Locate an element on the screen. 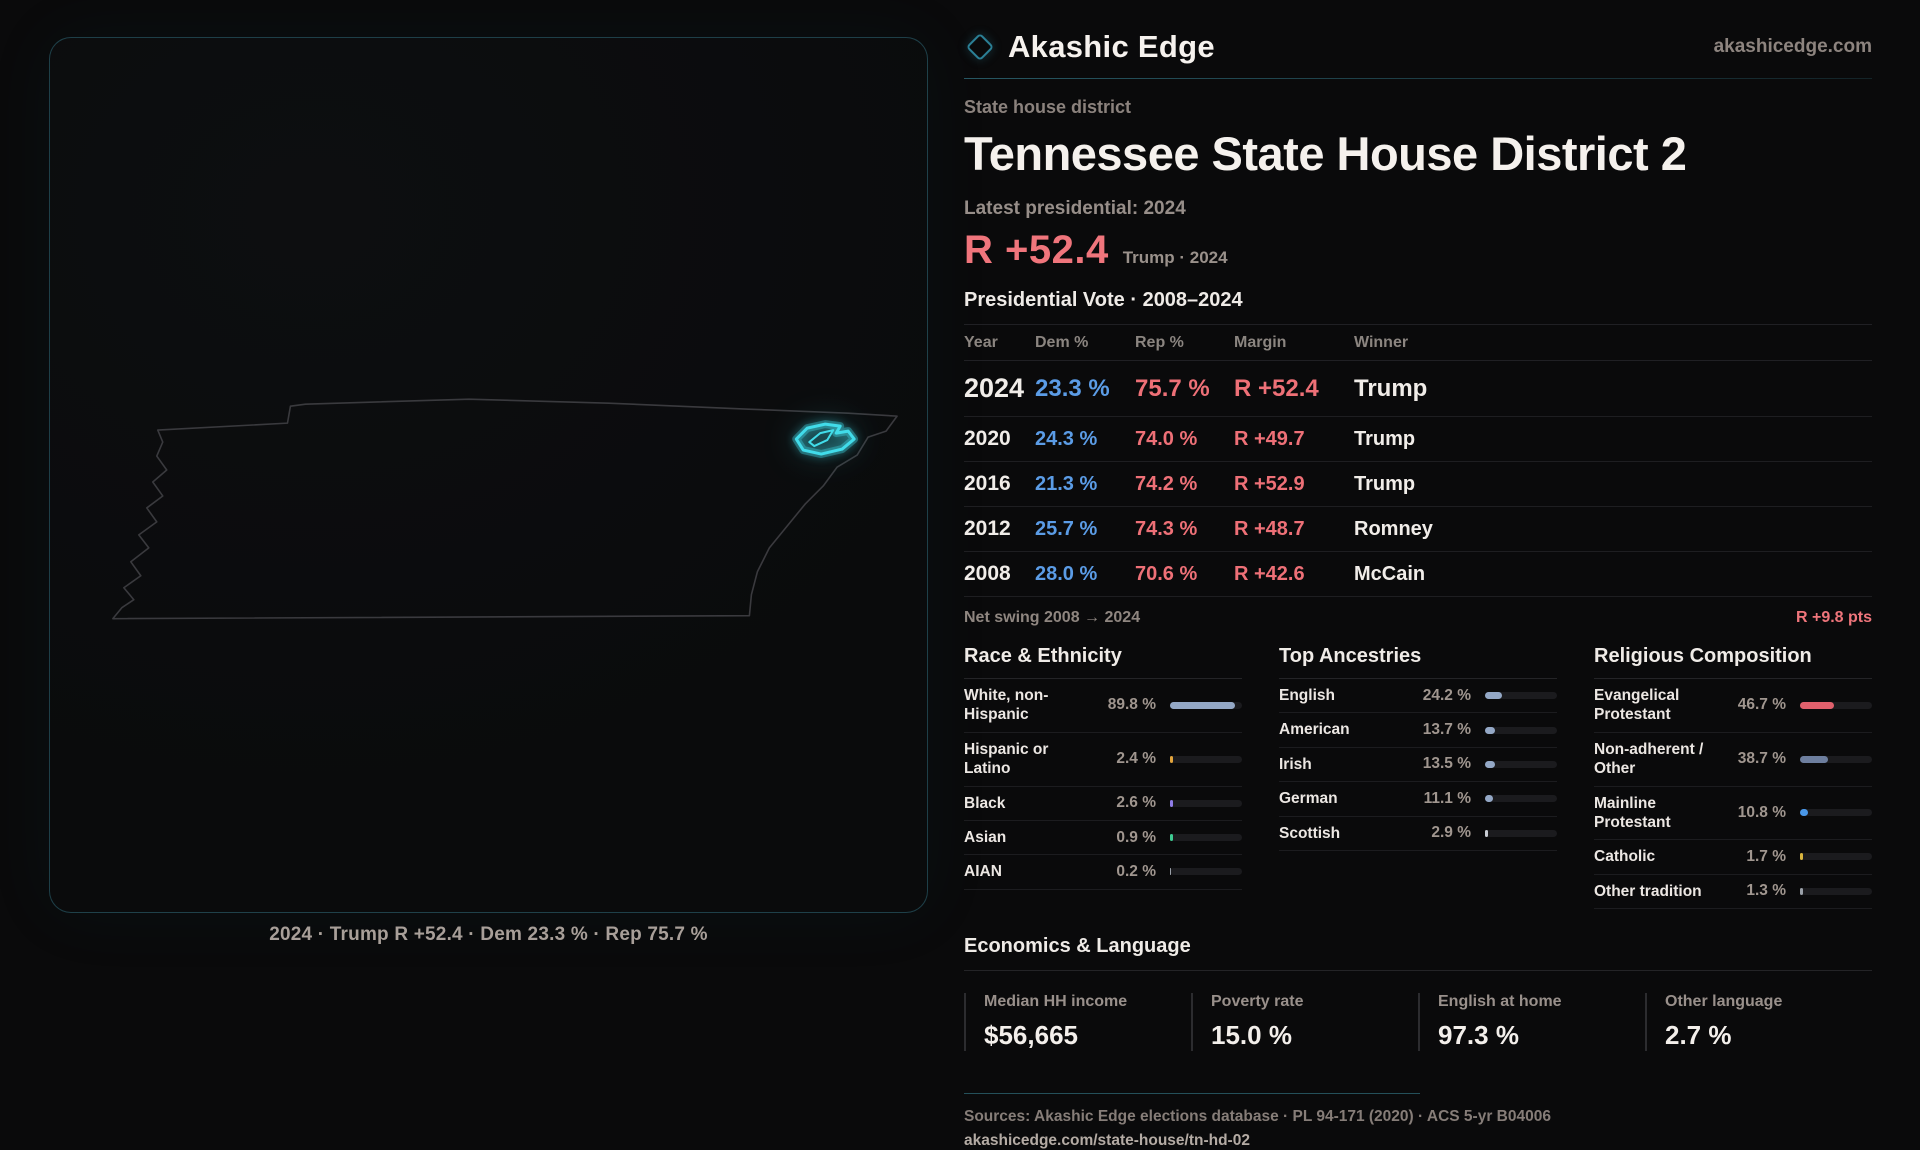  demo-label: Mainline Protestant is located at coordinates (1663, 813).